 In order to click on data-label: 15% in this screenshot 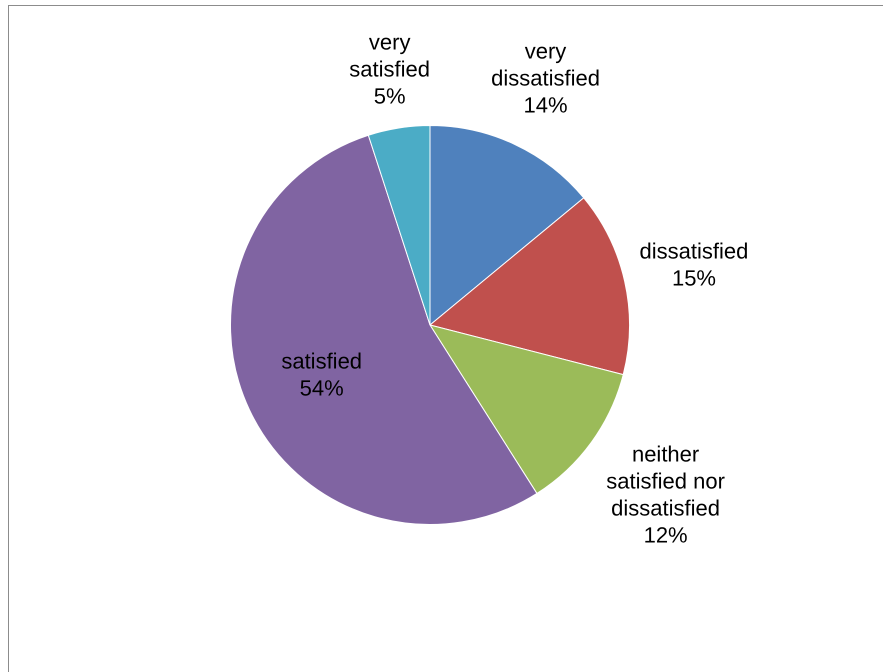, I will do `click(694, 278)`.